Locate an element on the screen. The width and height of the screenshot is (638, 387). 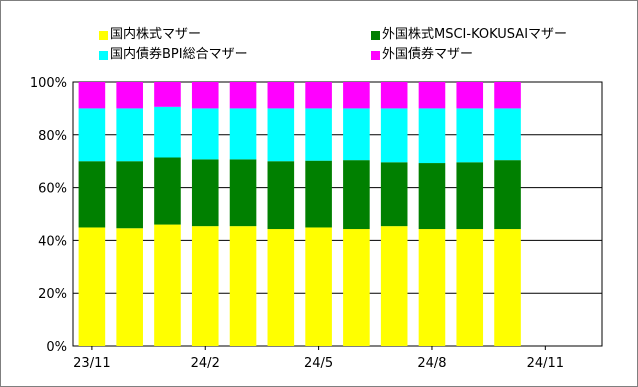
legend-item-domestic-bond: 国内債券BPI総合マザー is located at coordinates (173, 55).